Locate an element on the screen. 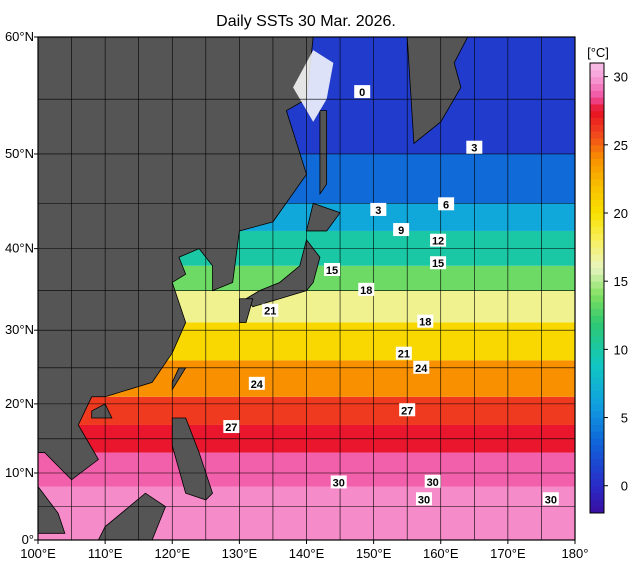 This screenshot has height=569, width=637. x-tick-label: 130°E is located at coordinates (240, 553).